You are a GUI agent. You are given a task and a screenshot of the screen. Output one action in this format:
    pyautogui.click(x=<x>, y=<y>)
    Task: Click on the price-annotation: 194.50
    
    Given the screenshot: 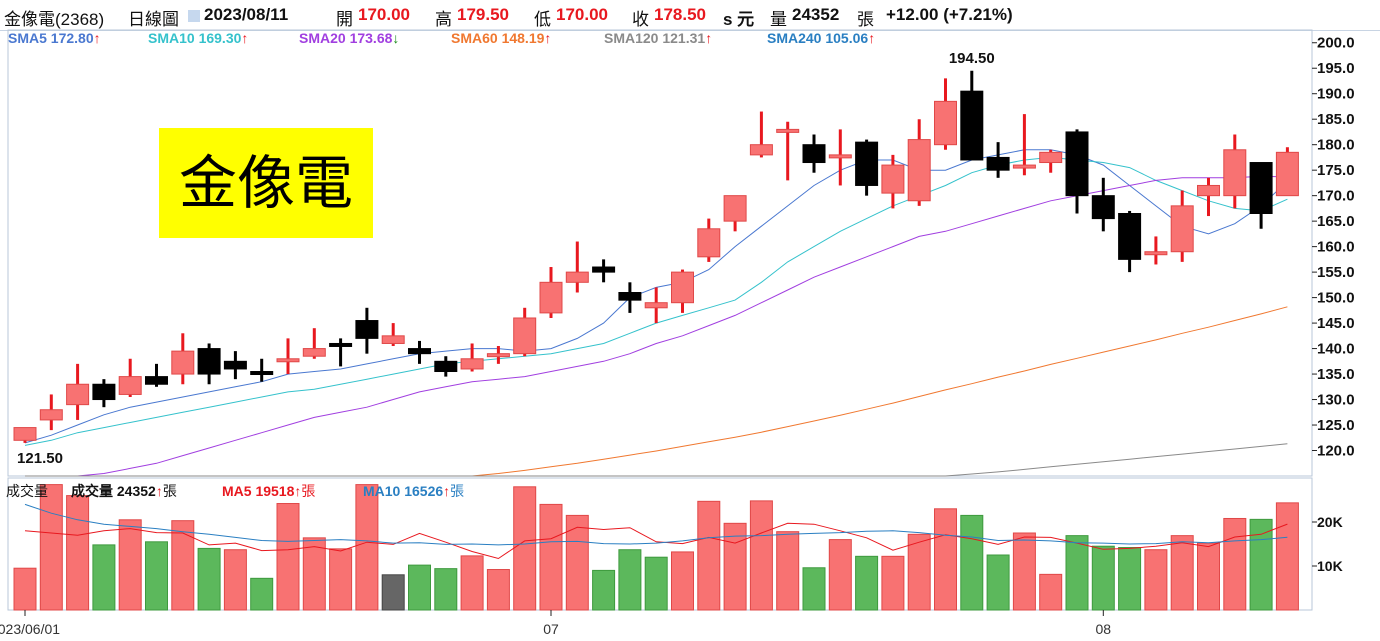 What is the action you would take?
    pyautogui.click(x=972, y=58)
    